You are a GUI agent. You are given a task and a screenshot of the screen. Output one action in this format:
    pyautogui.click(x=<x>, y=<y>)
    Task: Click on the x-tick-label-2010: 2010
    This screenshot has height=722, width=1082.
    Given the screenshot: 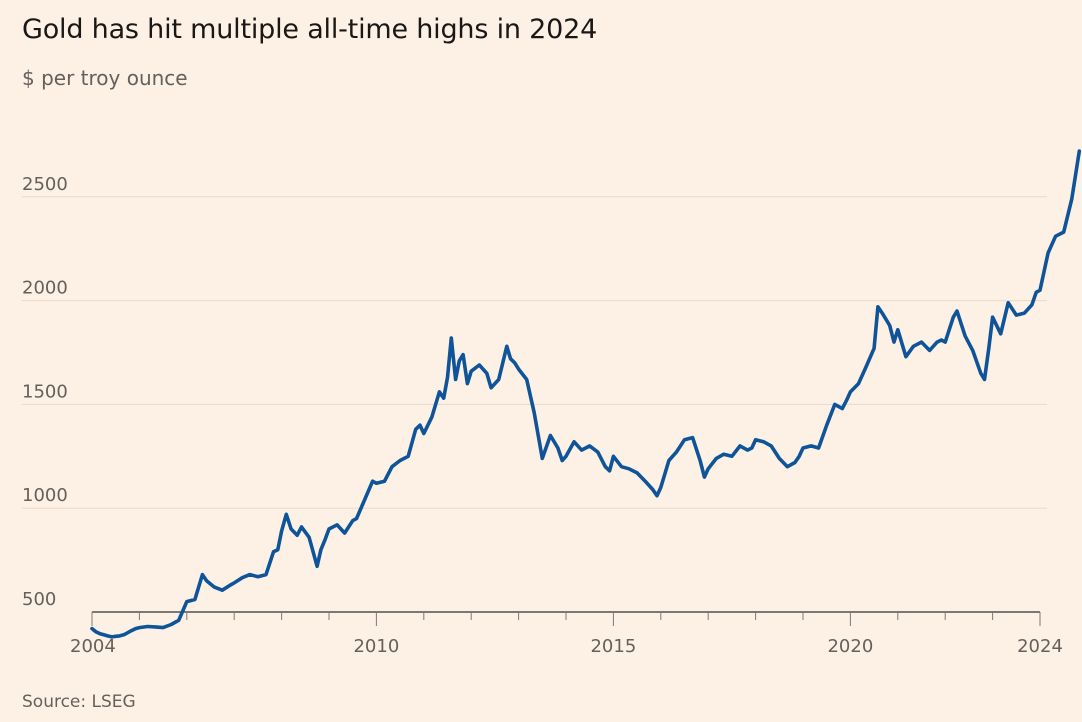 What is the action you would take?
    pyautogui.click(x=376, y=646)
    